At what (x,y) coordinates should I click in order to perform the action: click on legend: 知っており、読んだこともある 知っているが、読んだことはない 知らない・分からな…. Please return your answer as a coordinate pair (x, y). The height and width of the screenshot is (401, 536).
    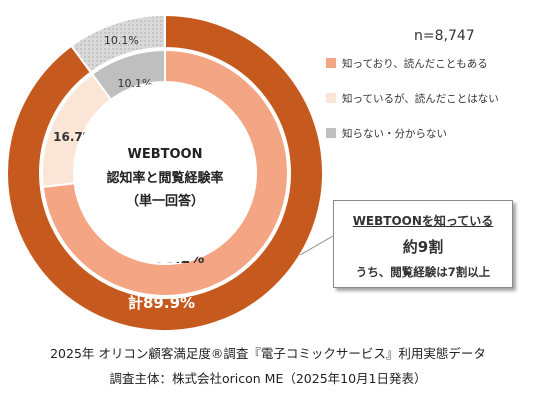
    Looking at the image, I should click on (431, 108).